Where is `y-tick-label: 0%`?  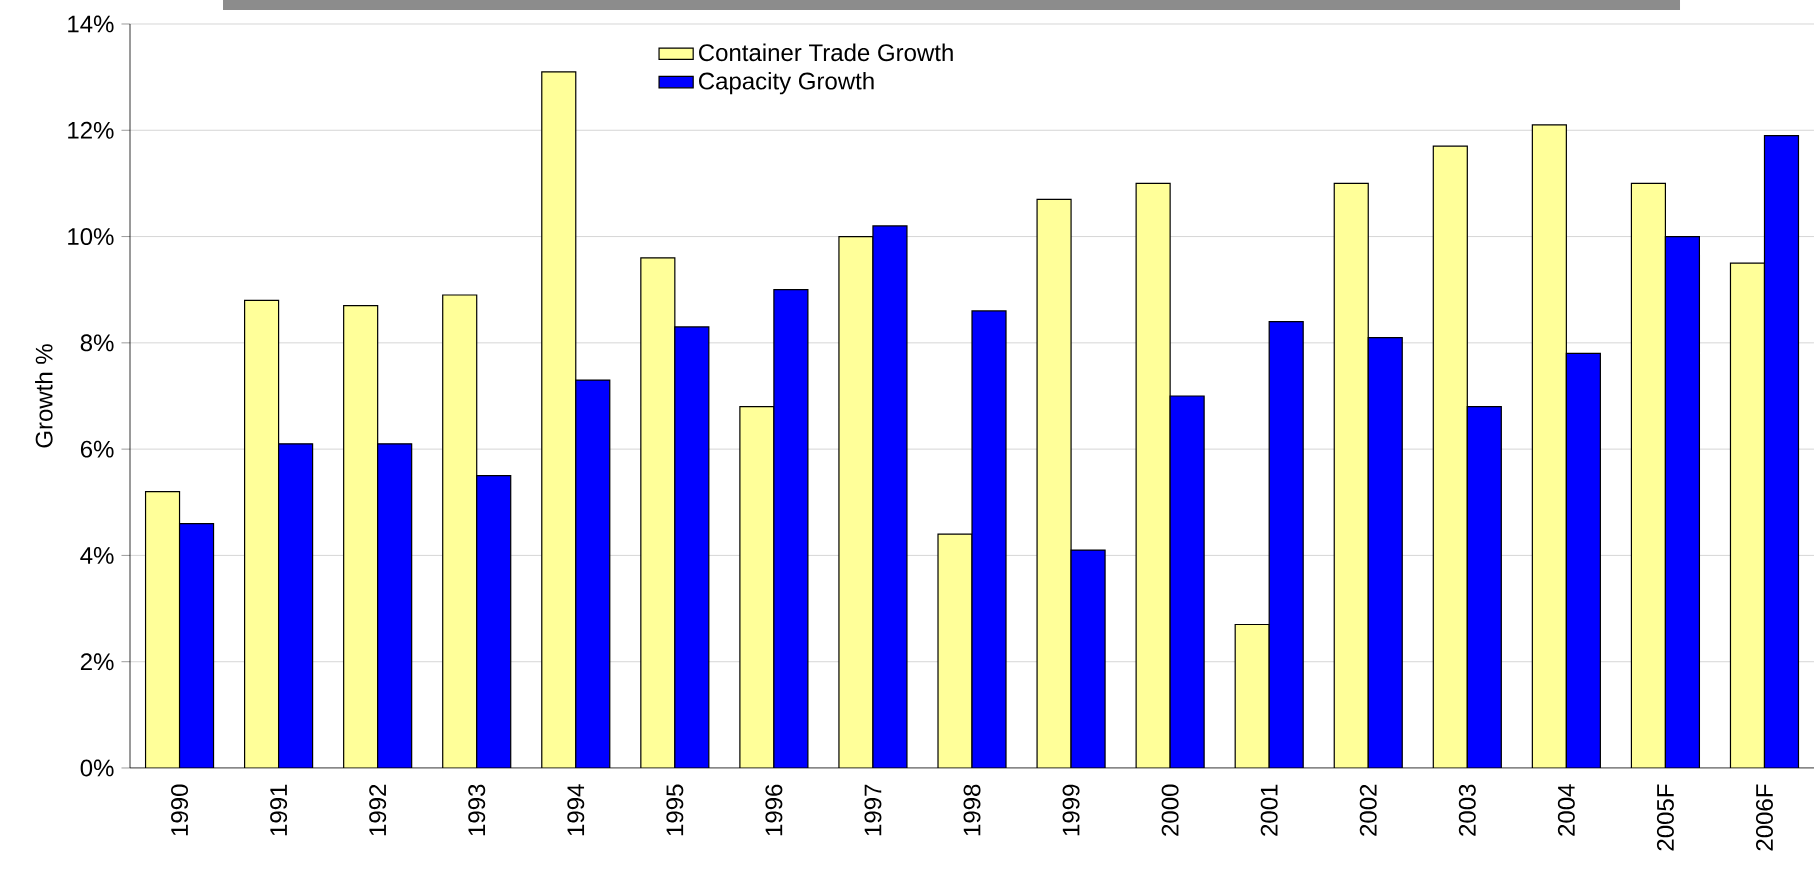
y-tick-label: 0% is located at coordinates (97, 768).